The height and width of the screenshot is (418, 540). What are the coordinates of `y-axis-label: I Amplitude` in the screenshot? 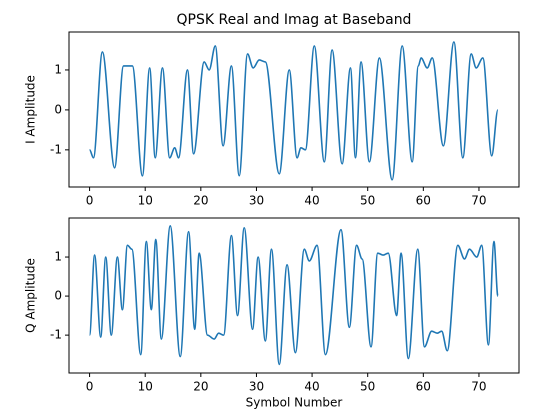 It's located at (31, 109).